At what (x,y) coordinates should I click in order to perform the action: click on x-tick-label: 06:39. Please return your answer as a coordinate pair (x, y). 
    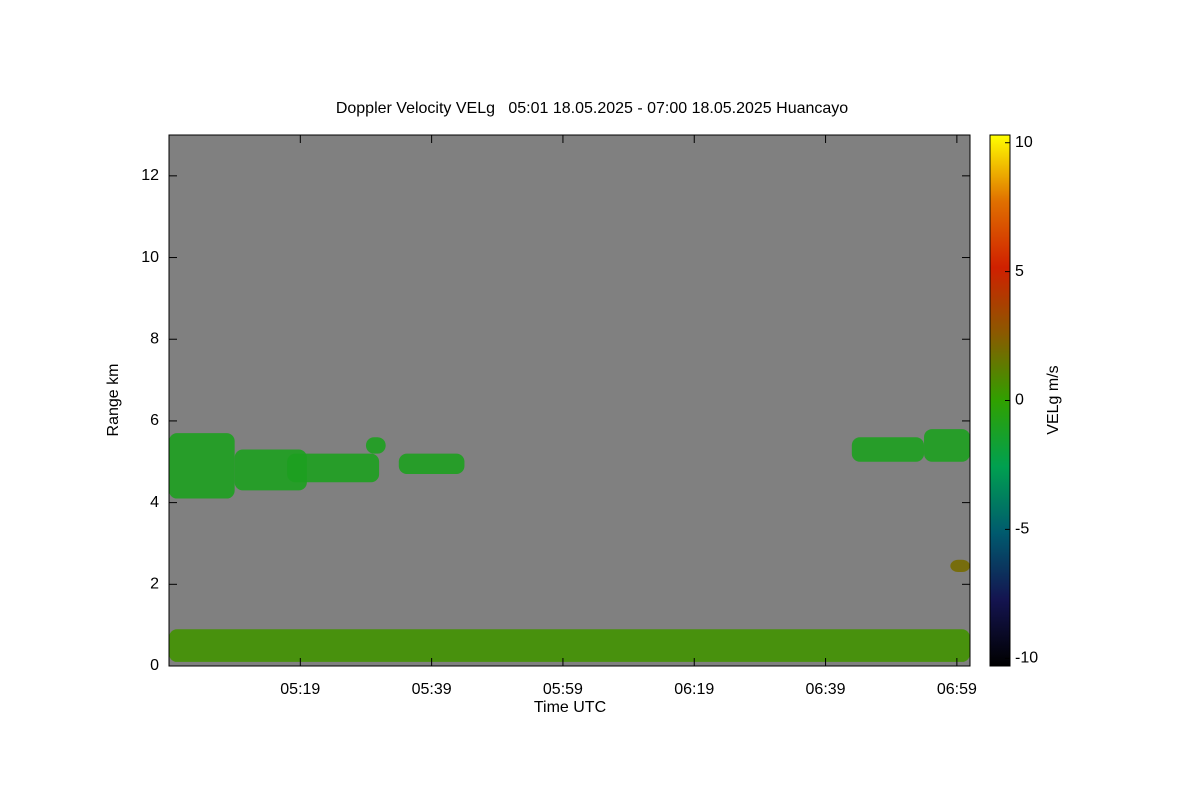
    Looking at the image, I should click on (826, 689).